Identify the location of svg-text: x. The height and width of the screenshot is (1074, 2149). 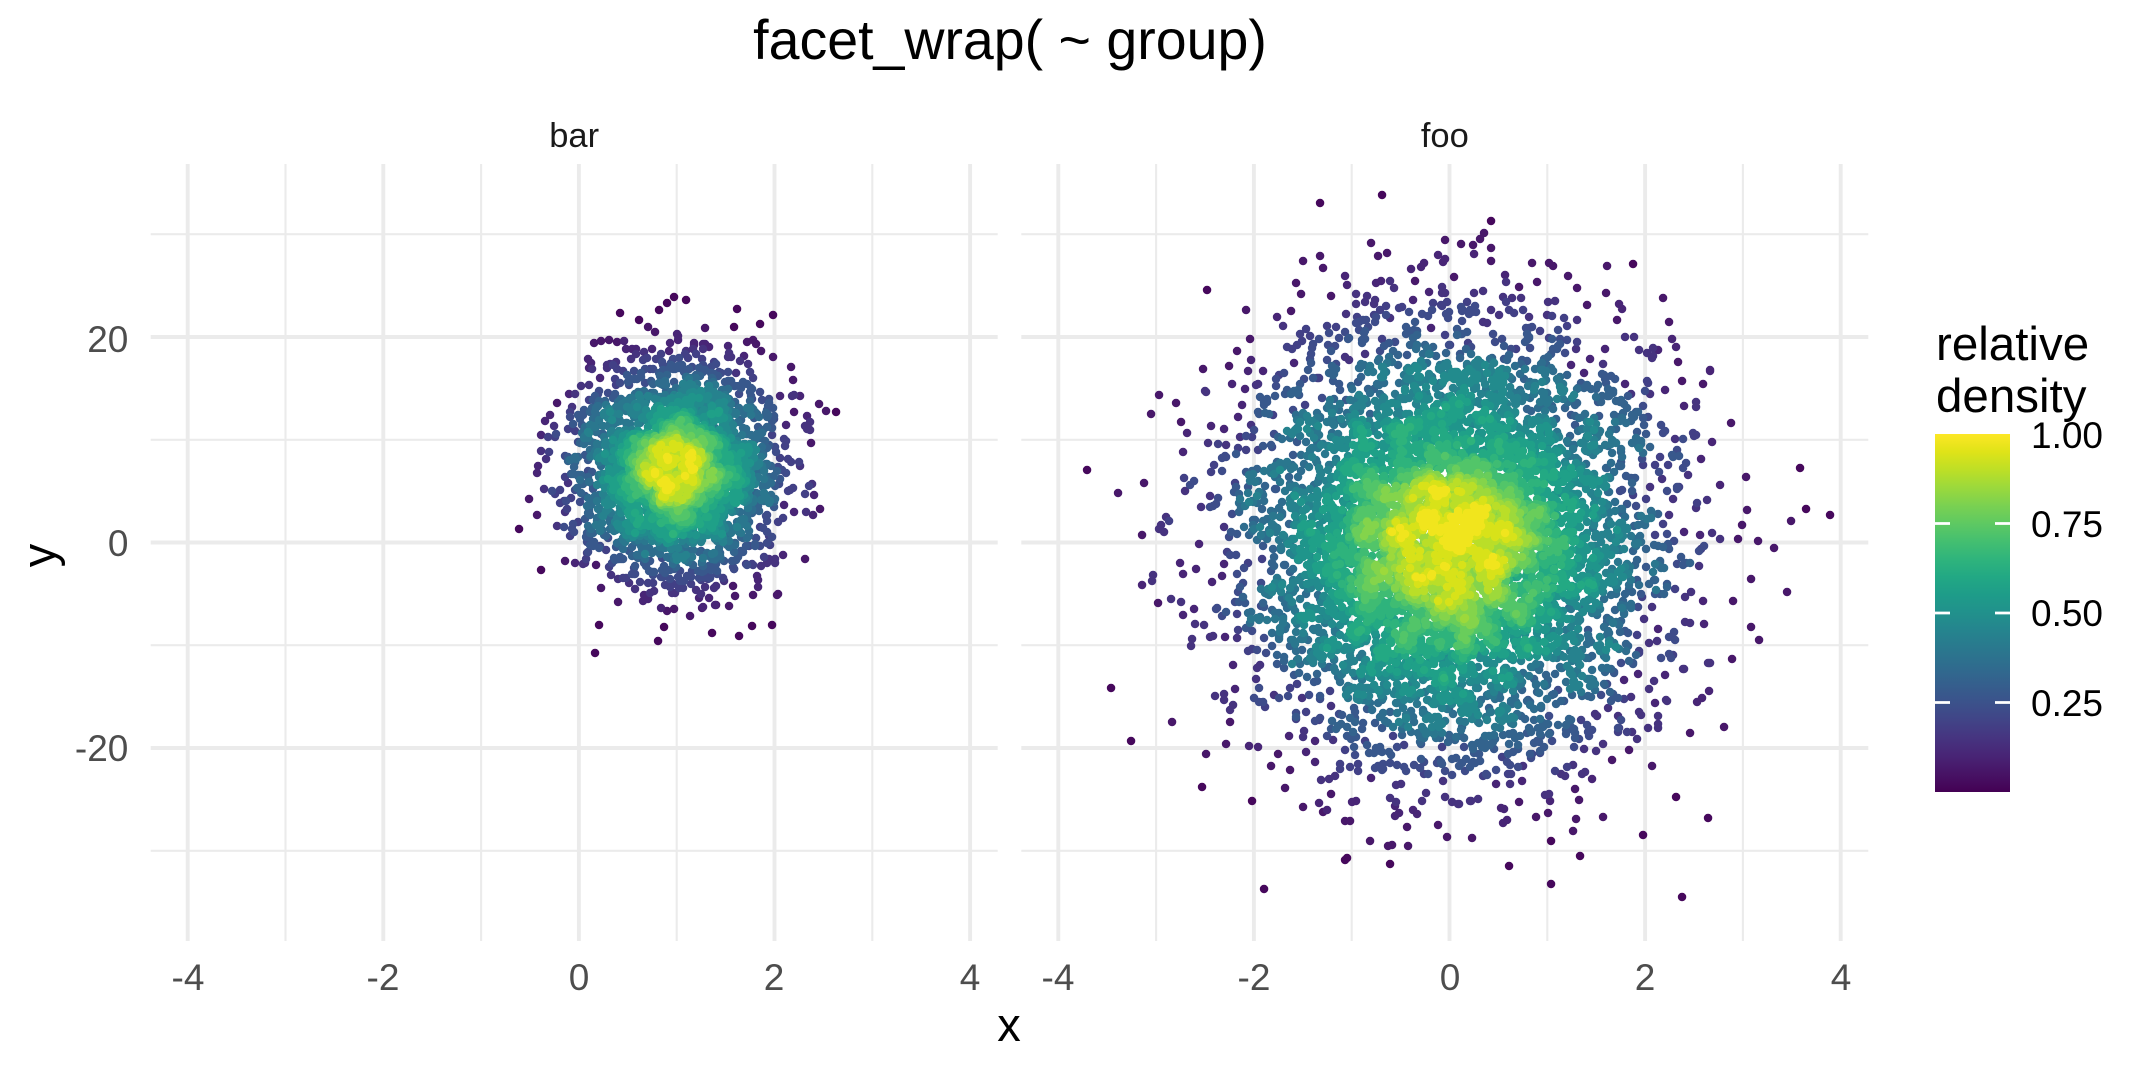
(1009, 1024).